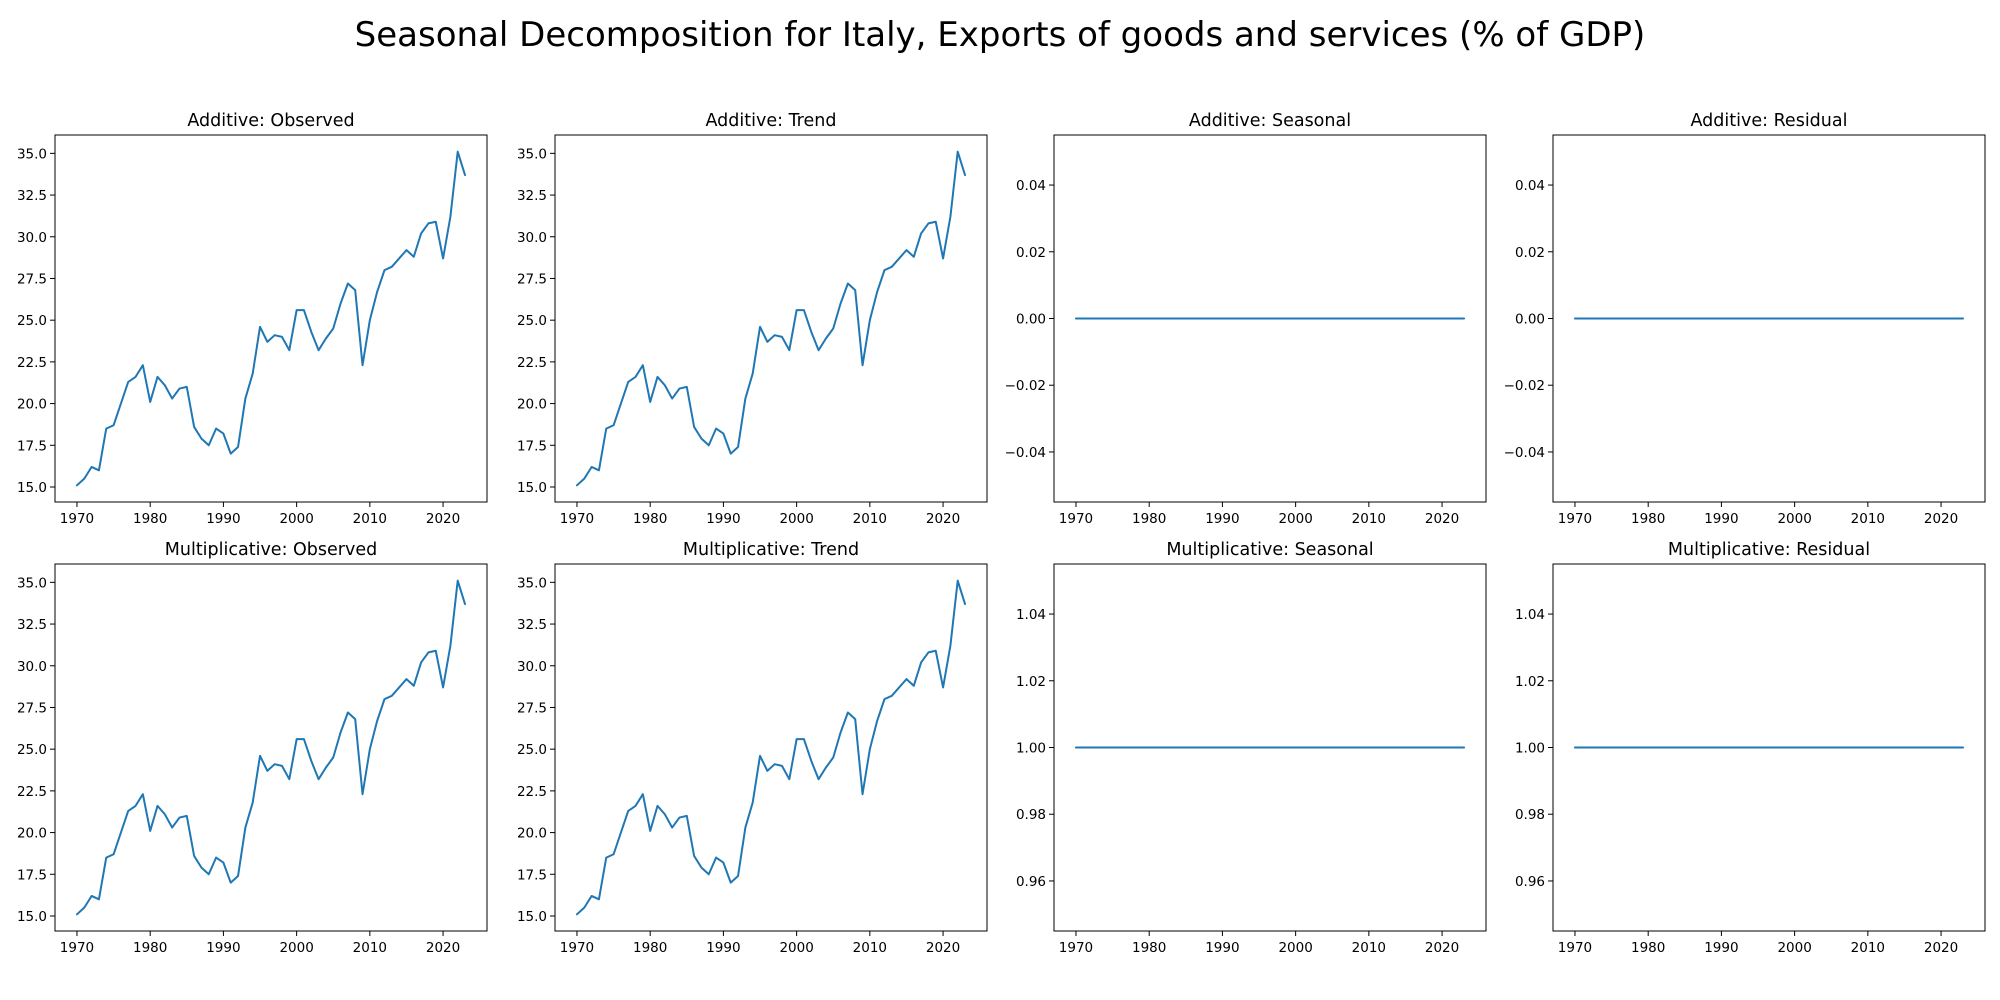 The image size is (2000, 1000). I want to click on y-tick-label: 0.98, so click(1530, 815).